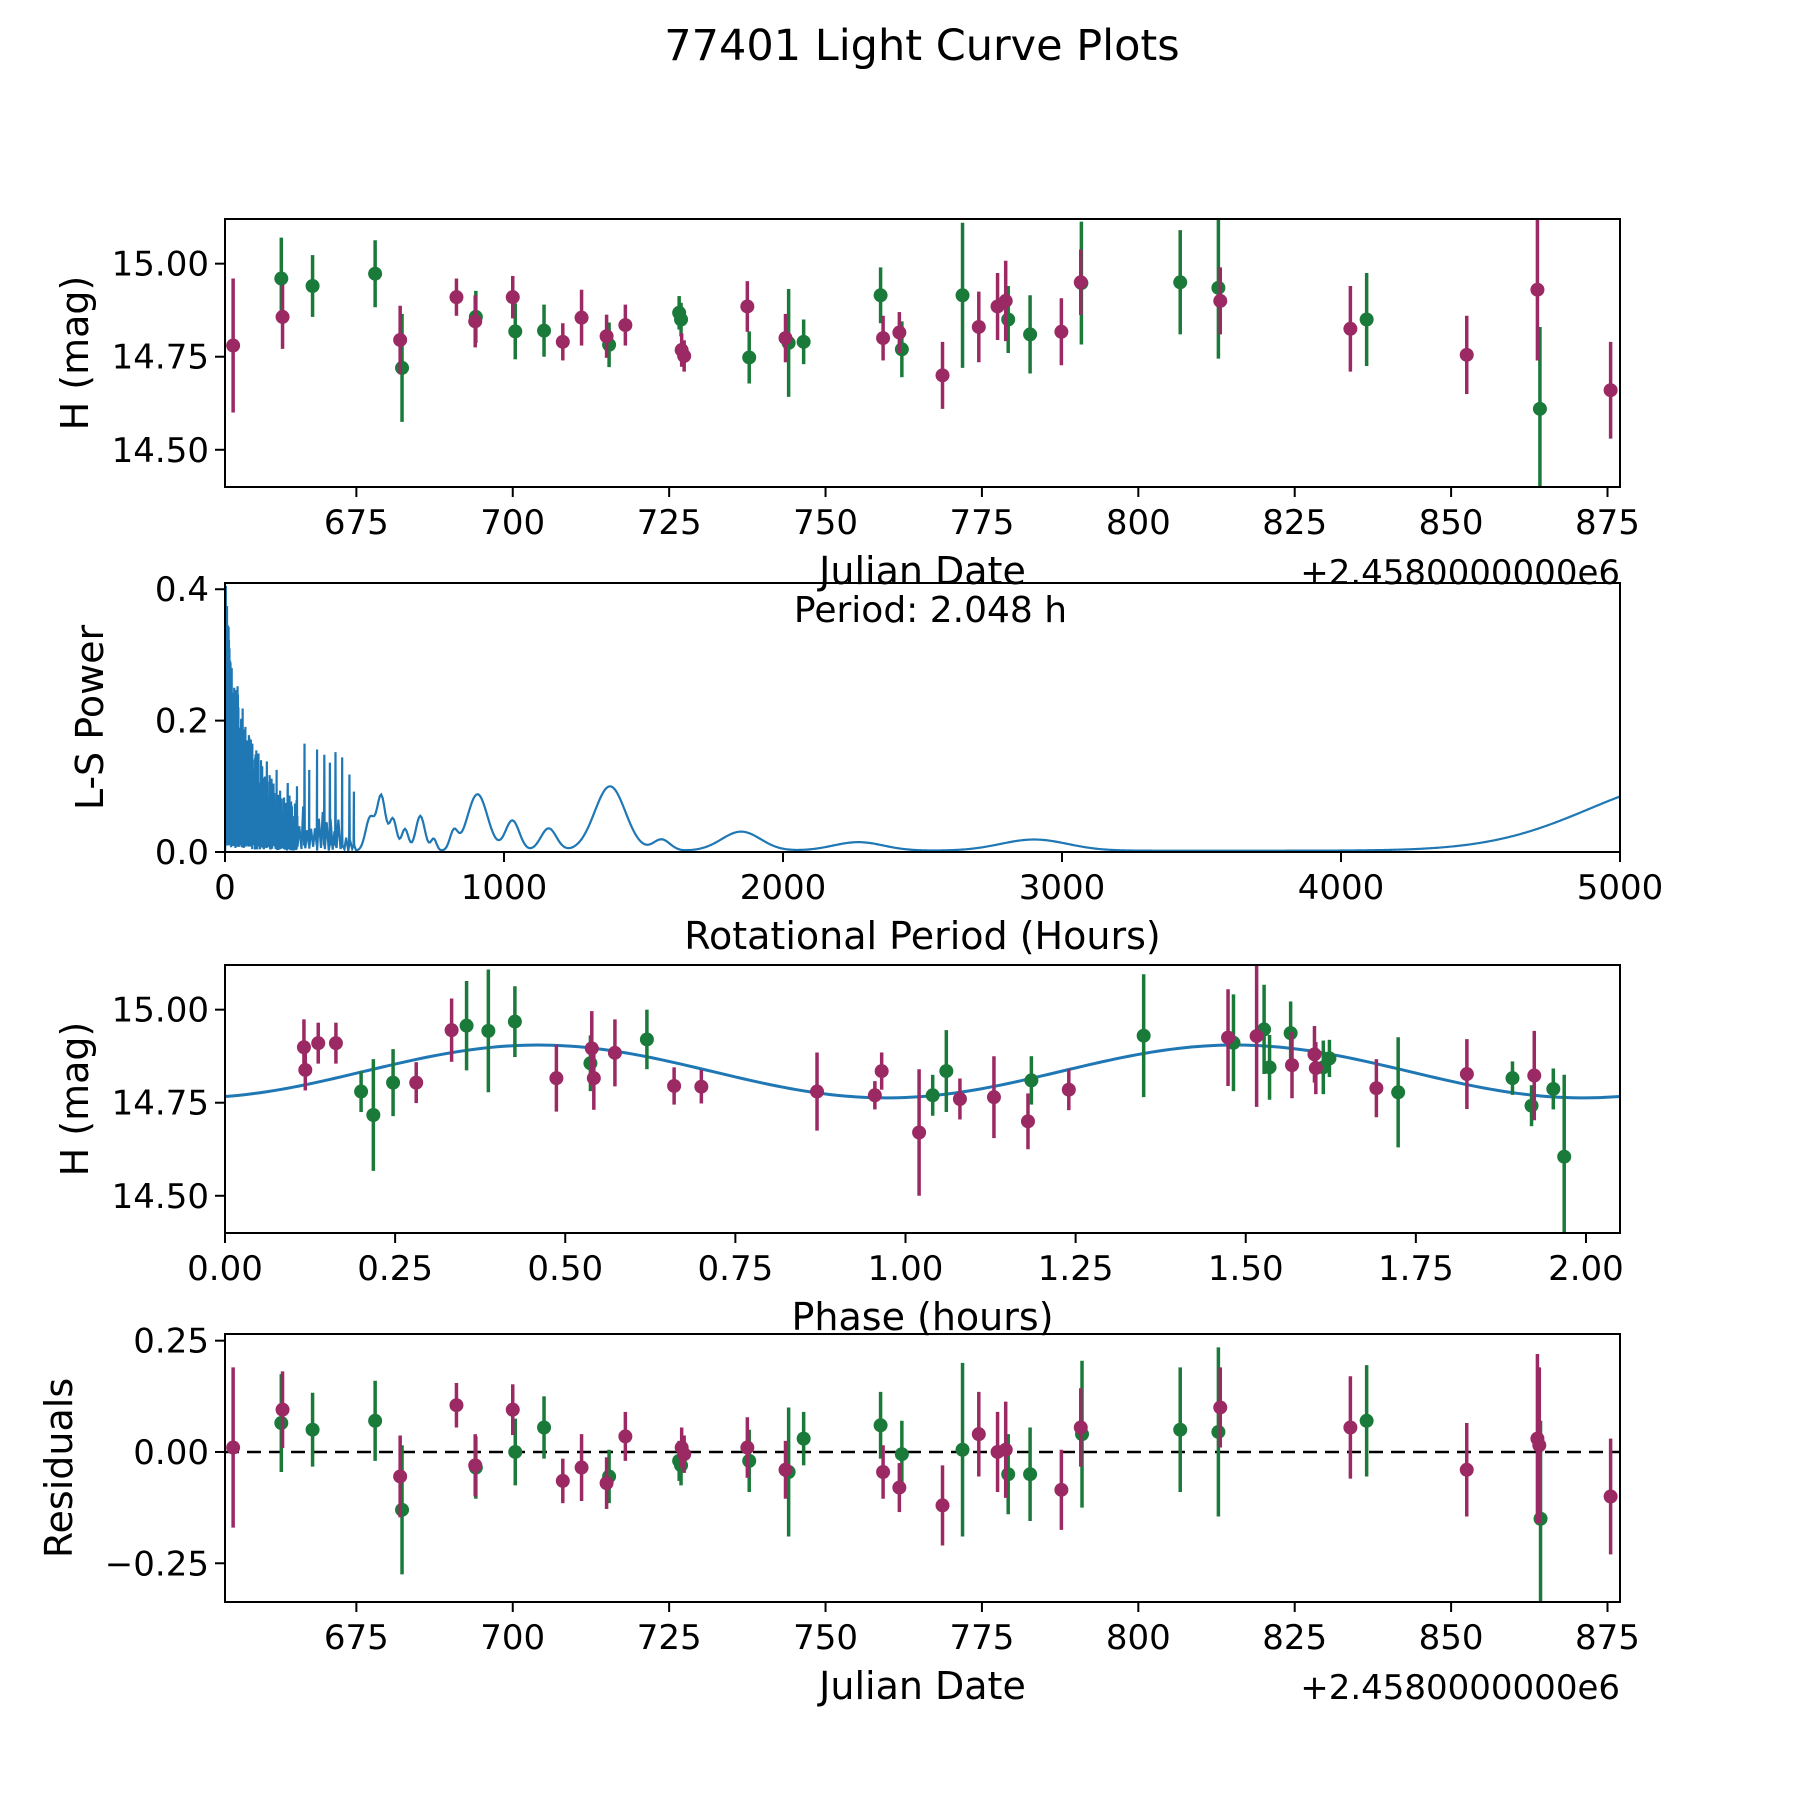 The image size is (1800, 1800). I want to click on ls-power-line, so click(922, 718).